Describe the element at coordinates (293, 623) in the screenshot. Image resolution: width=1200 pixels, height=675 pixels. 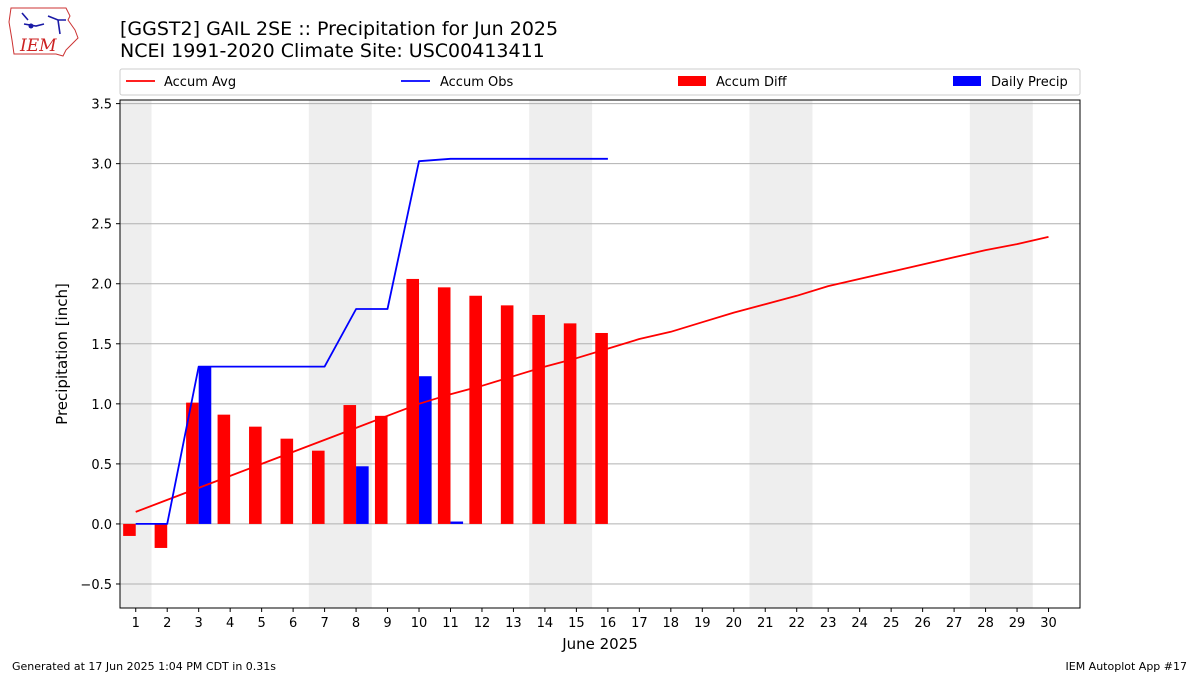
I see `x-tick-label: 6` at that location.